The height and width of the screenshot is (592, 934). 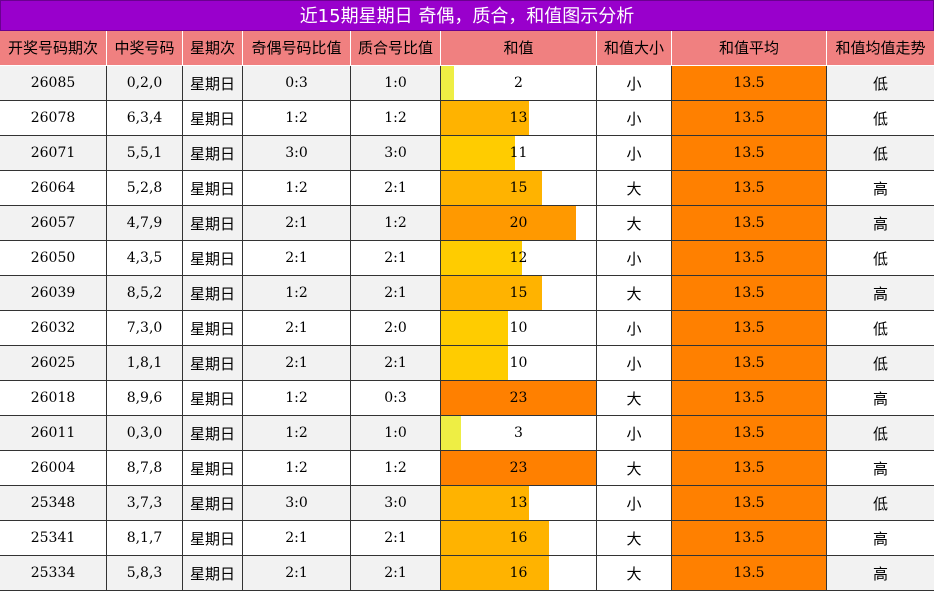 I want to click on sum-cell: 20, so click(x=519, y=223).